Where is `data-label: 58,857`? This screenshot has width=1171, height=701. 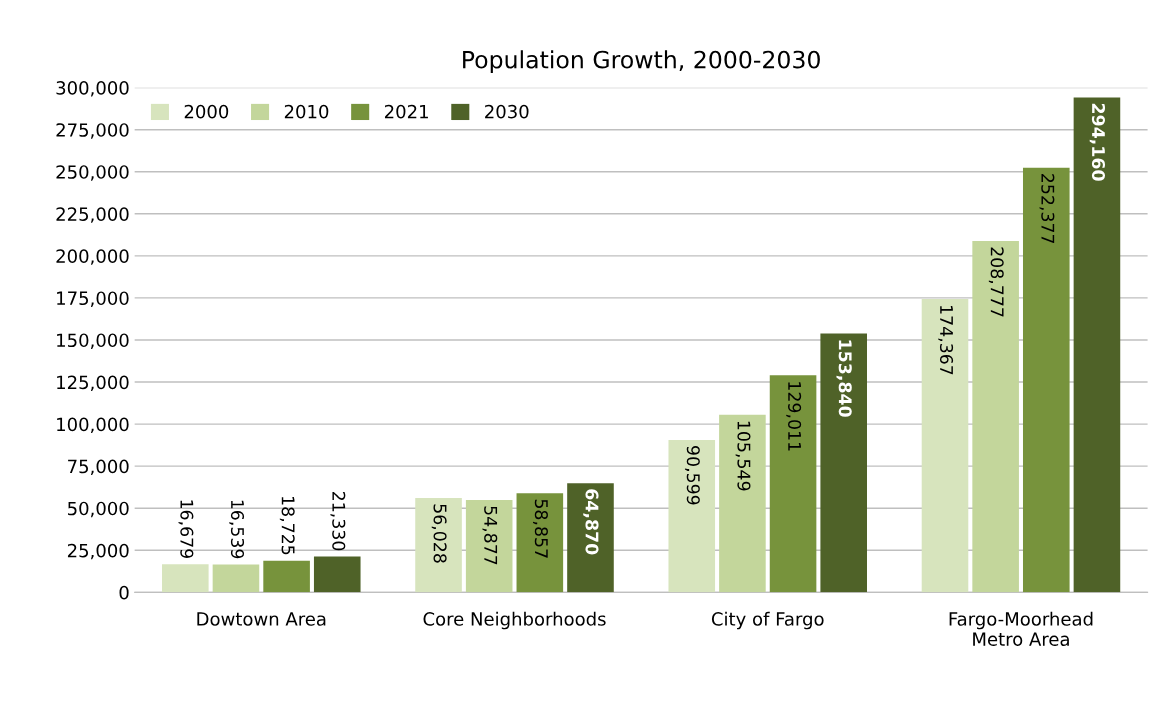 data-label: 58,857 is located at coordinates (540, 528).